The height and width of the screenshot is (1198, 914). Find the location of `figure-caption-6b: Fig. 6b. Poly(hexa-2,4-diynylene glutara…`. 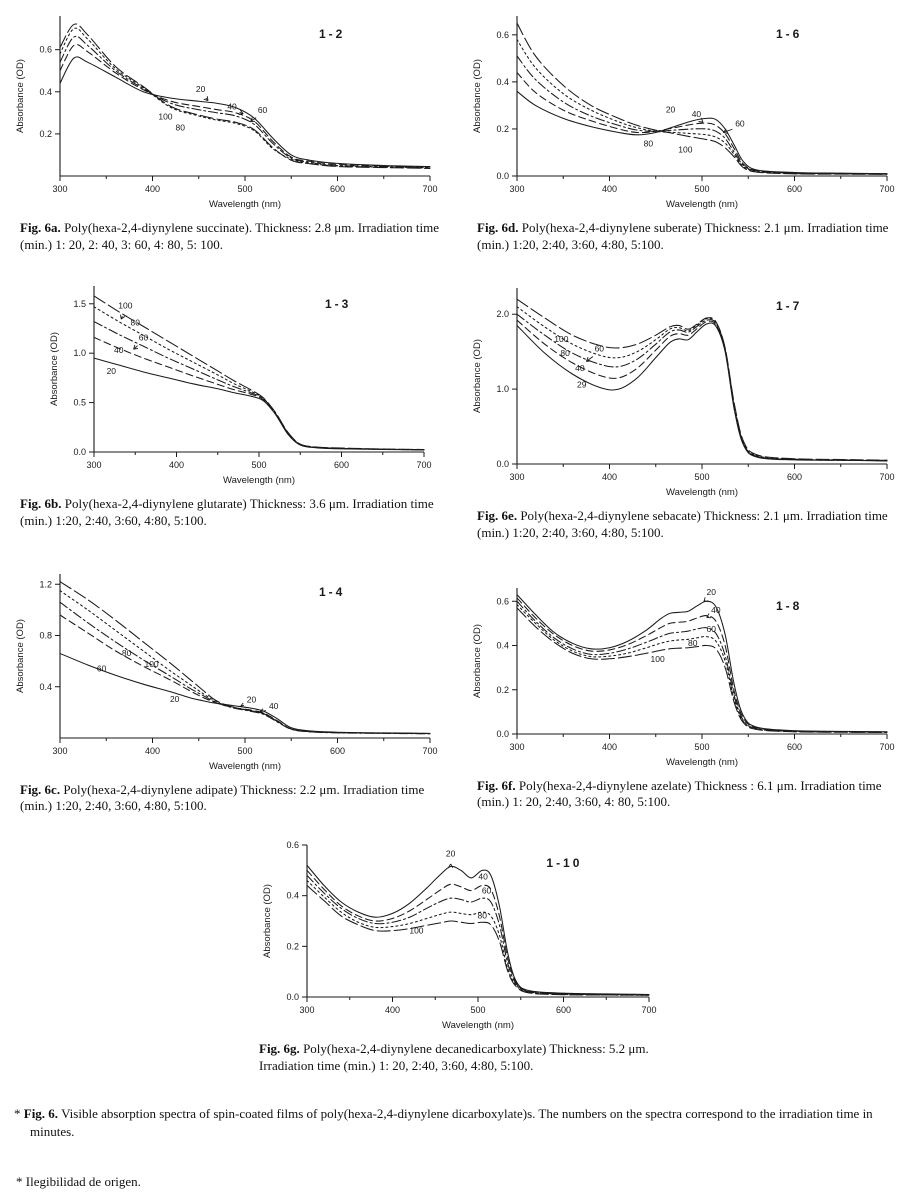

figure-caption-6b: Fig. 6b. Poly(hexa-2,4-diynylene glutara… is located at coordinates (236, 513).